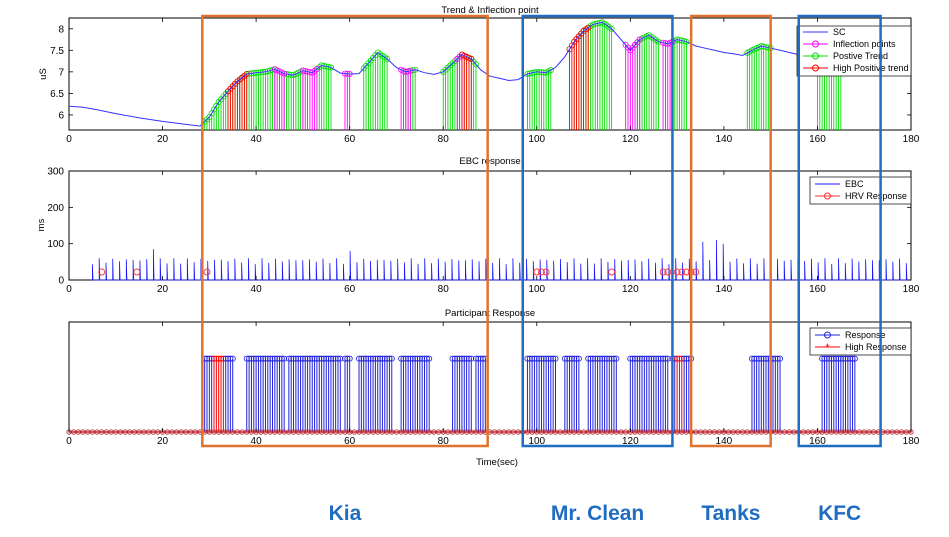 The height and width of the screenshot is (537, 949). I want to click on legend-hrv-marker, so click(827, 196).